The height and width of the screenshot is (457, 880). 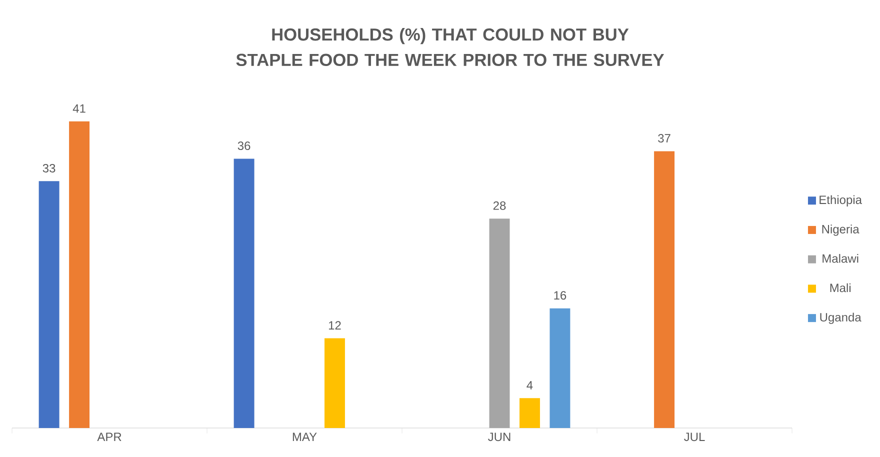 What do you see at coordinates (499, 205) in the screenshot?
I see `data-label: 28` at bounding box center [499, 205].